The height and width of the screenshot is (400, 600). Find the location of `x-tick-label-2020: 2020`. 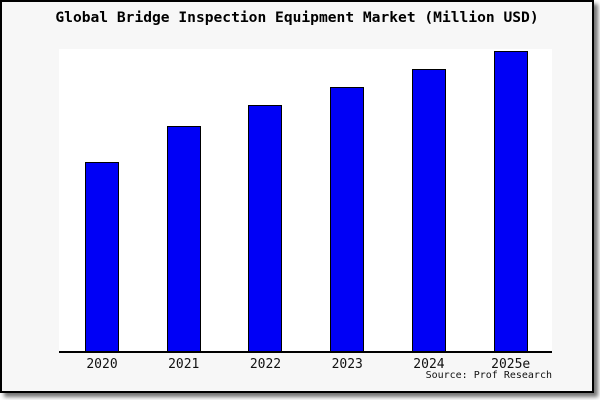

x-tick-label-2020: 2020 is located at coordinates (102, 364).